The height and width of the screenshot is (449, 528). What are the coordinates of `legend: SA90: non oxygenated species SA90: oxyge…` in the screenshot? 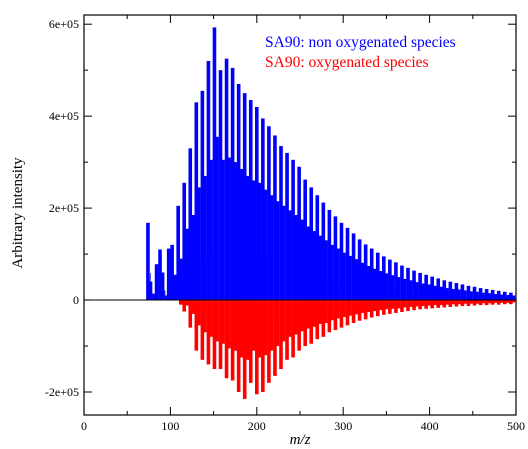 It's located at (360, 52).